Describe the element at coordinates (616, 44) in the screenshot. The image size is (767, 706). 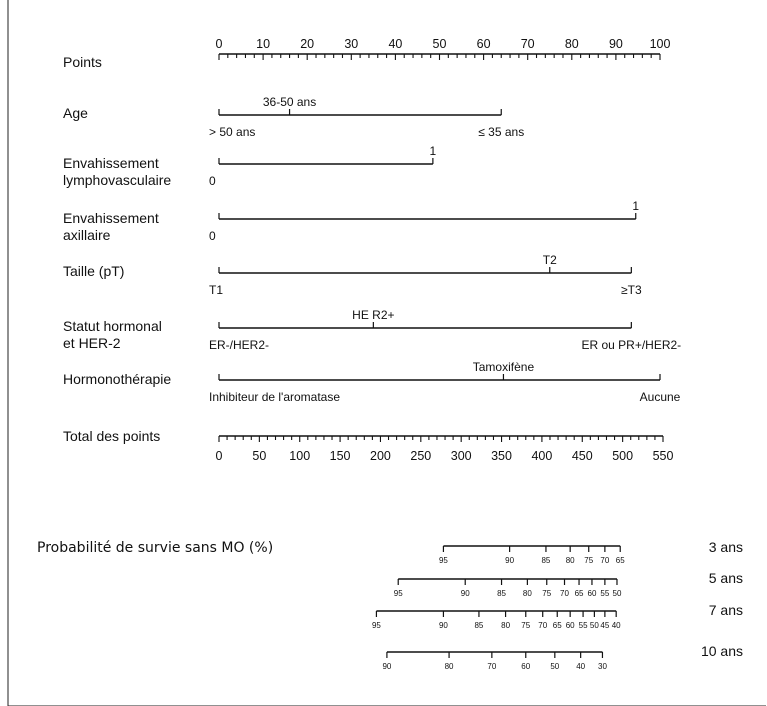
I see `axis-tick-label: 90` at that location.